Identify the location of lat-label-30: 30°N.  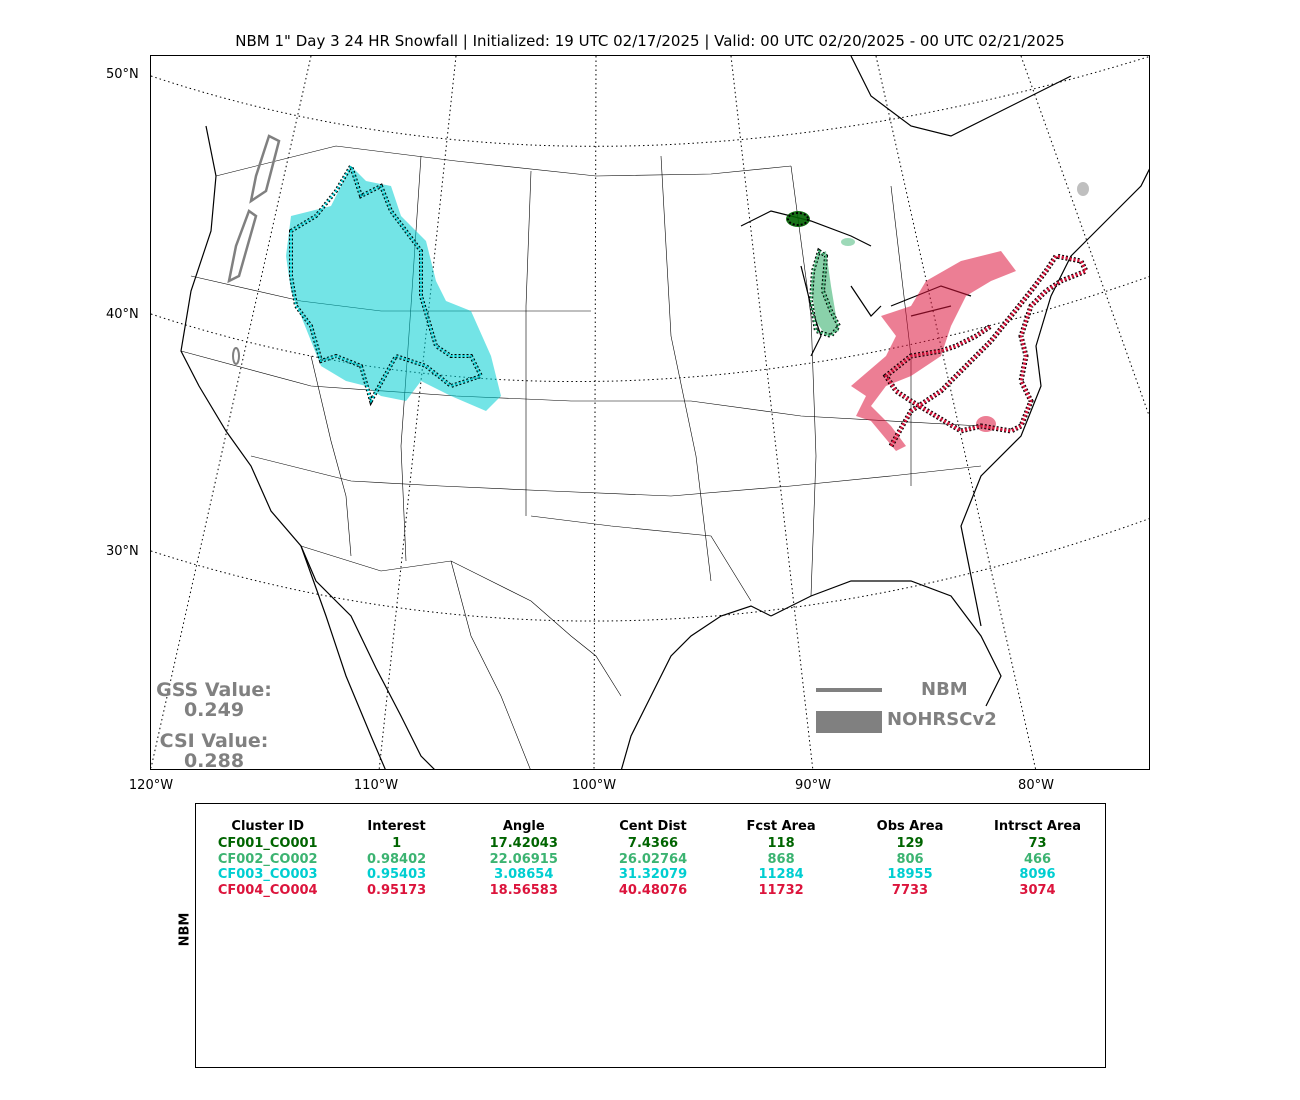
(122, 551).